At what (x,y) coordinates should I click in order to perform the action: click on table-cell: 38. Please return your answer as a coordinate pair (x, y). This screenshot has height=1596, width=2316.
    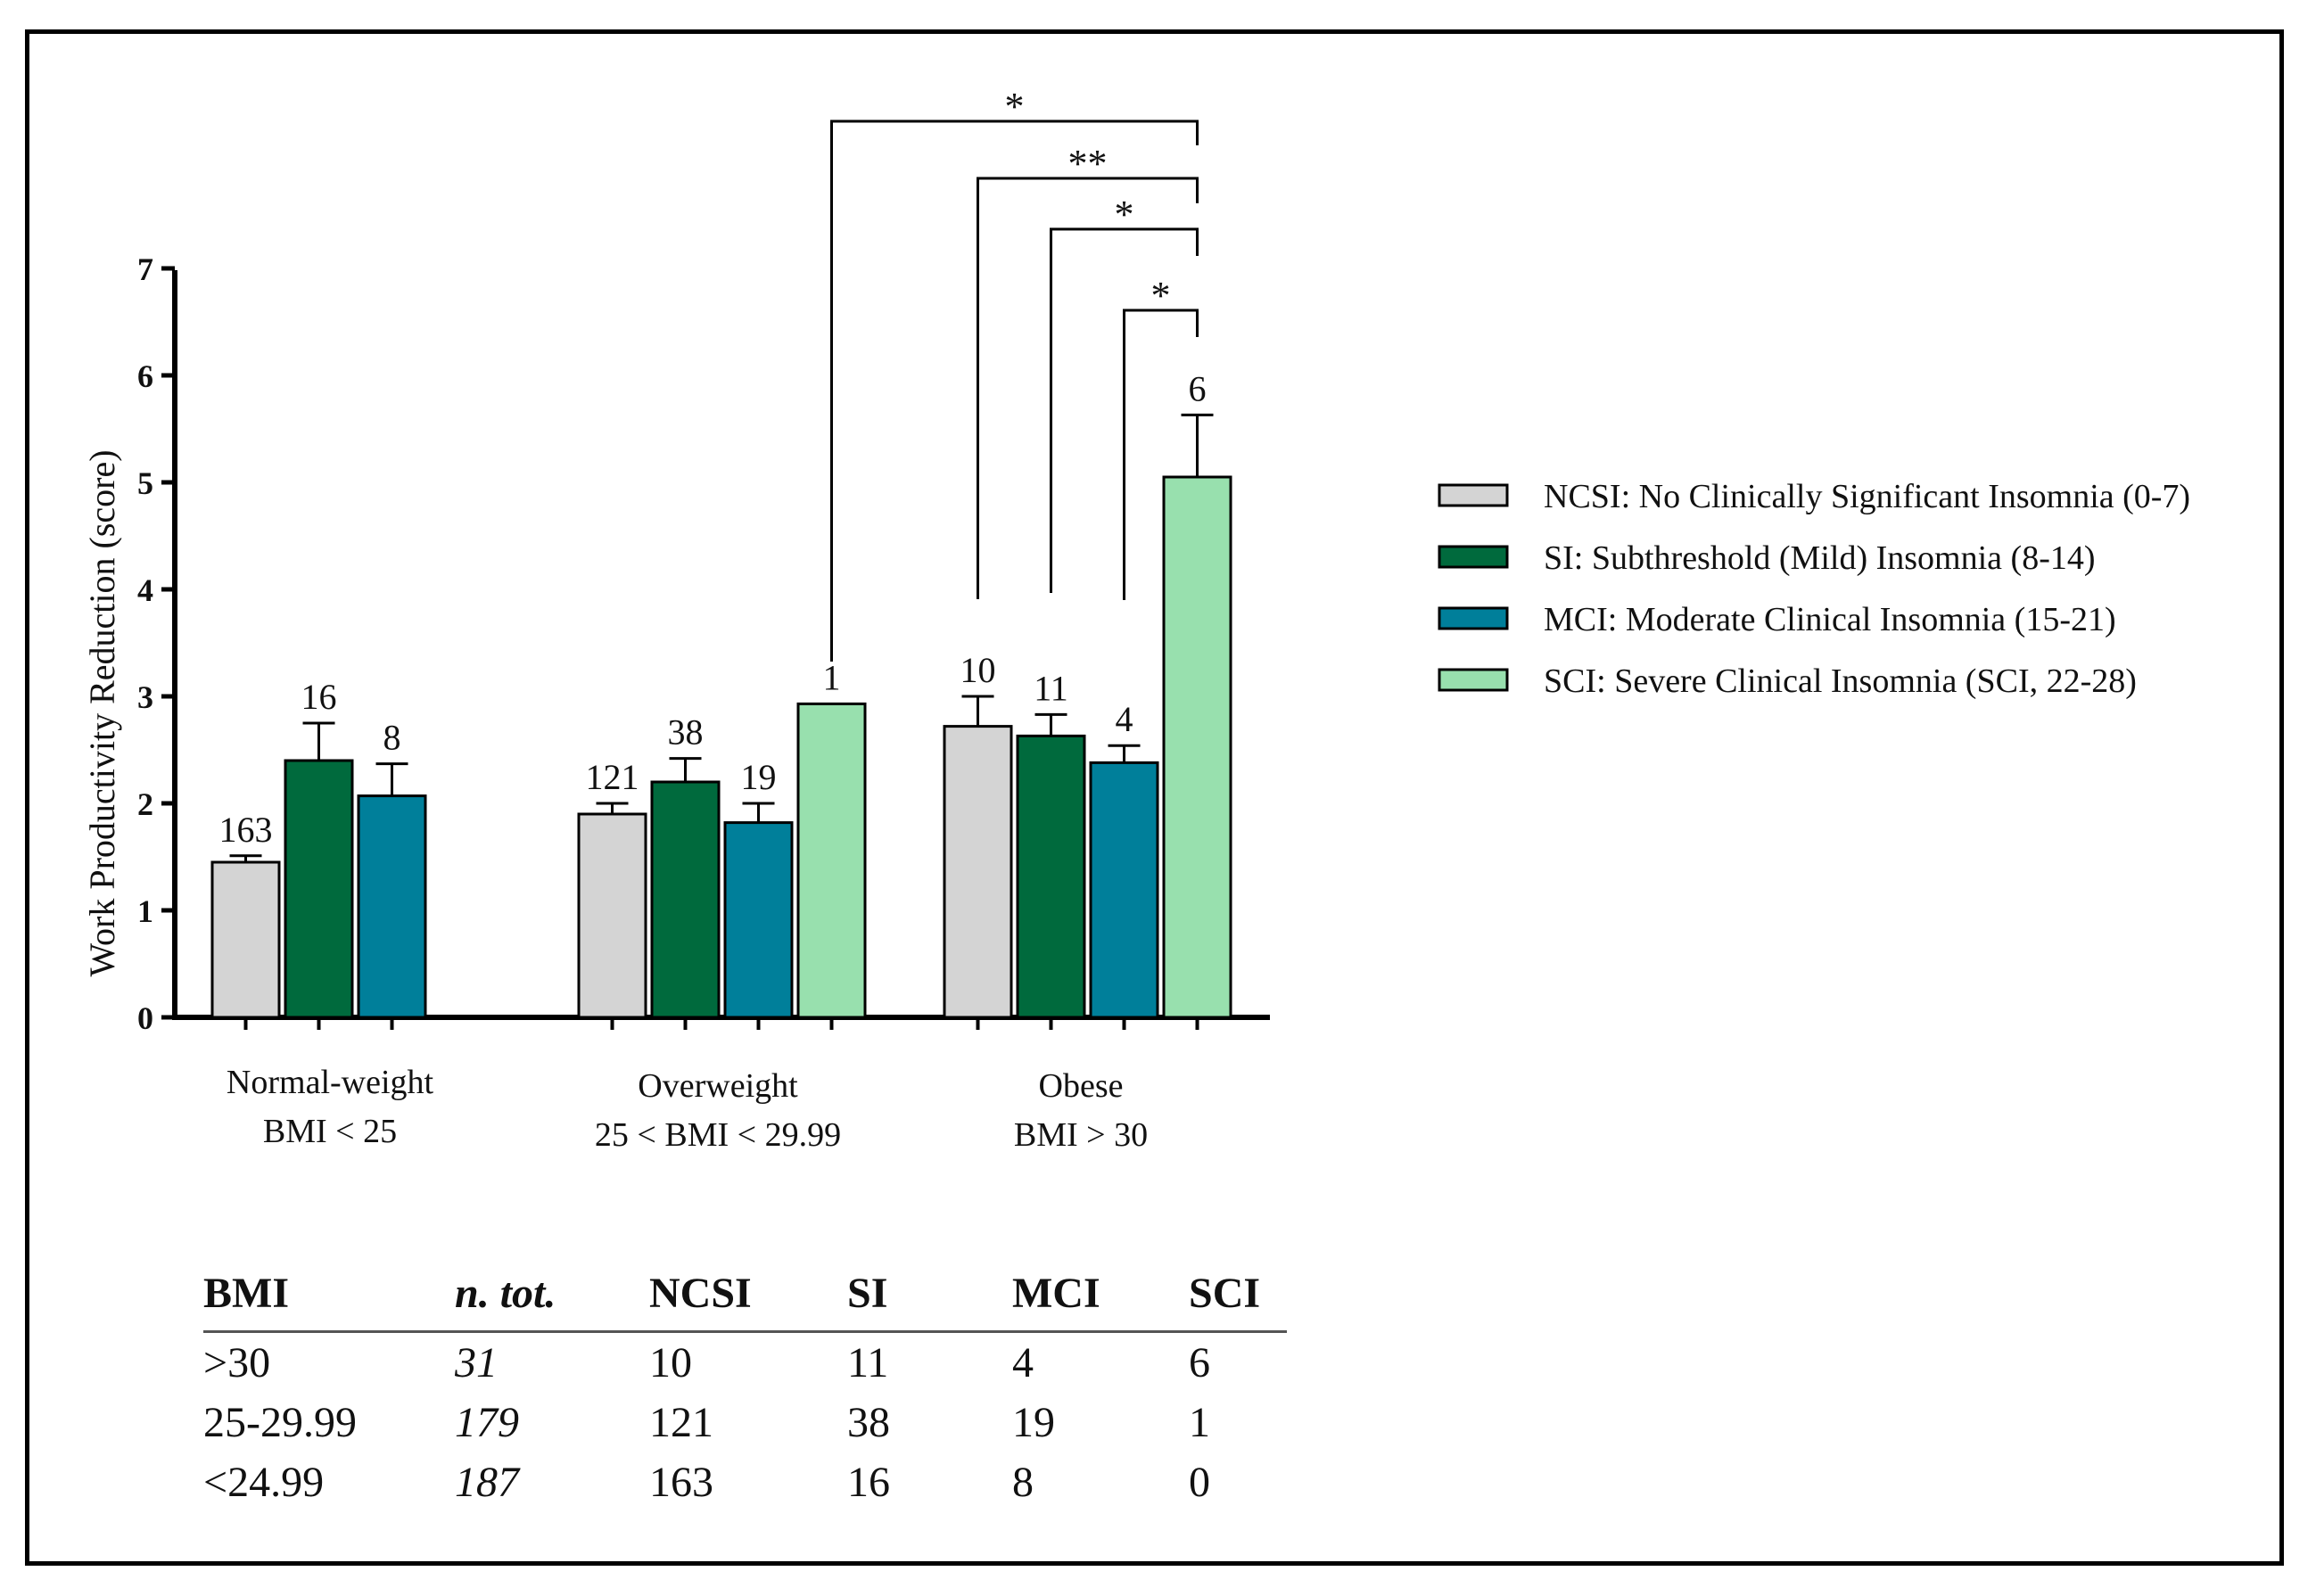
    Looking at the image, I should click on (868, 1422).